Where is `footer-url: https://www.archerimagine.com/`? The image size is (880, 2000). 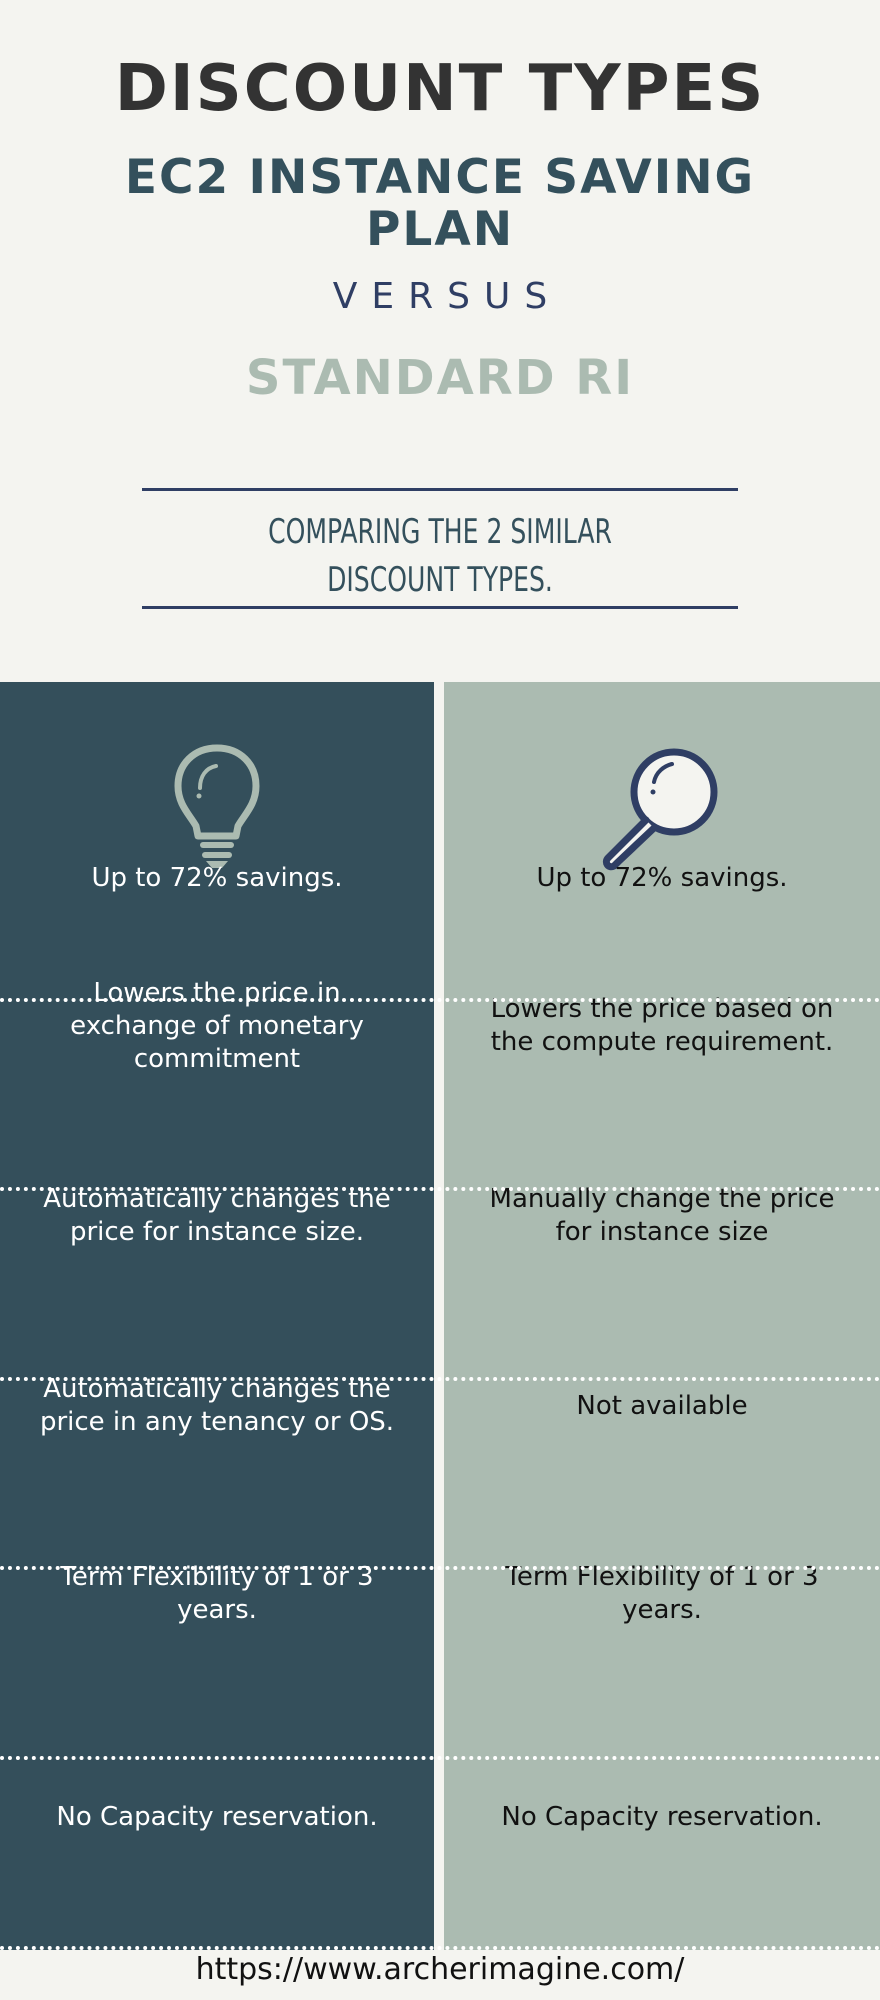 footer-url: https://www.archerimagine.com/ is located at coordinates (440, 1969).